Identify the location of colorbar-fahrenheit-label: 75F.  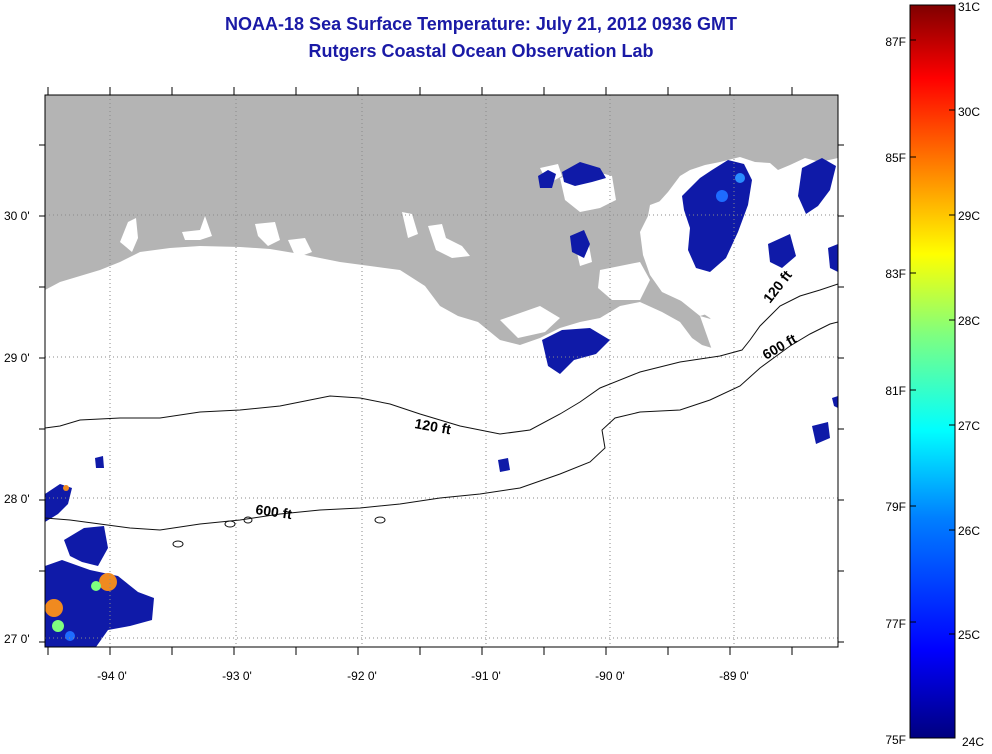
(895, 740).